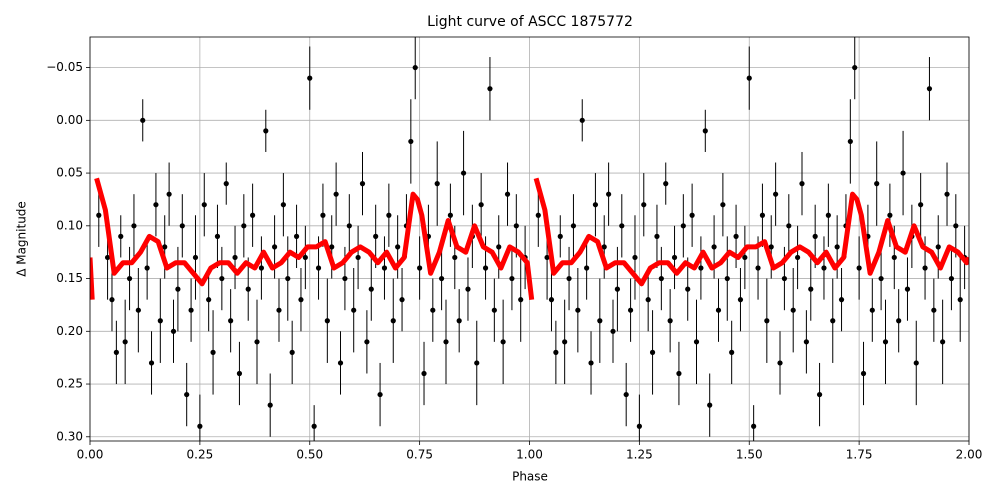 The height and width of the screenshot is (500, 1000). Describe the element at coordinates (22, 239) in the screenshot. I see `y-axis-label: Δ Magnitude` at that location.